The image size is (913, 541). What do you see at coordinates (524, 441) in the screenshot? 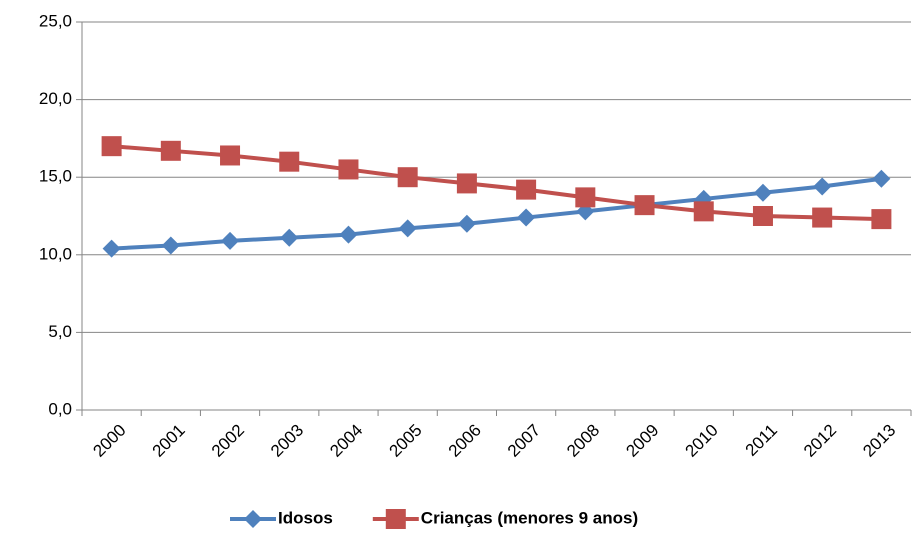
I see `x-tick-label: 2007` at bounding box center [524, 441].